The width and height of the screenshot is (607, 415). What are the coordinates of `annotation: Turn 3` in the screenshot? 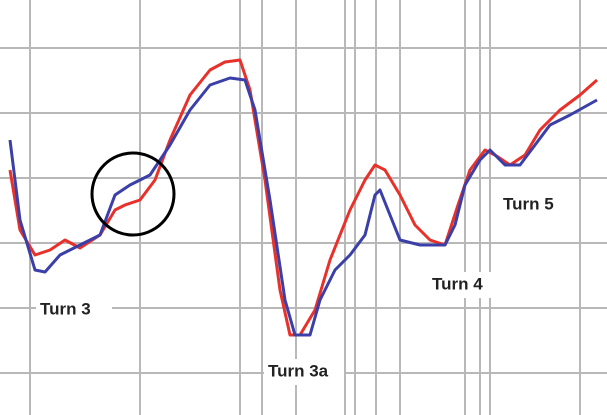 It's located at (65, 308).